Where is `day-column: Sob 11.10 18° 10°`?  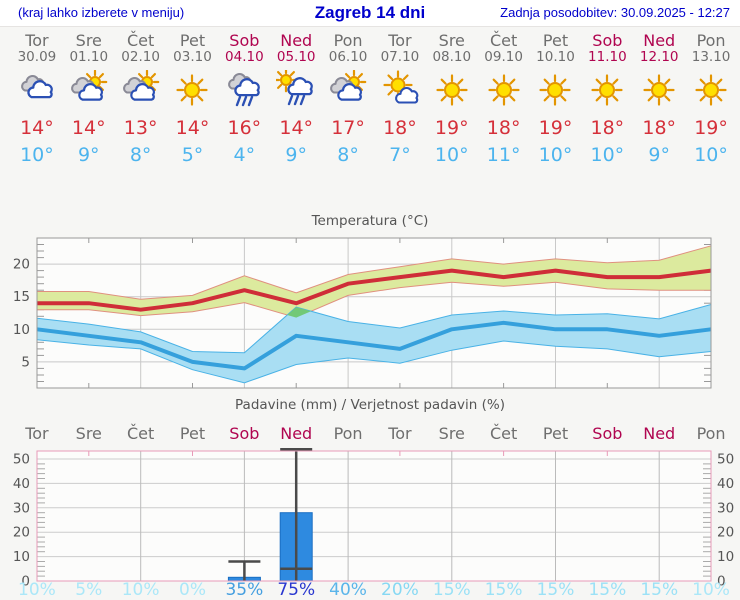
day-column: Sob 11.10 18° 10° is located at coordinates (607, 98).